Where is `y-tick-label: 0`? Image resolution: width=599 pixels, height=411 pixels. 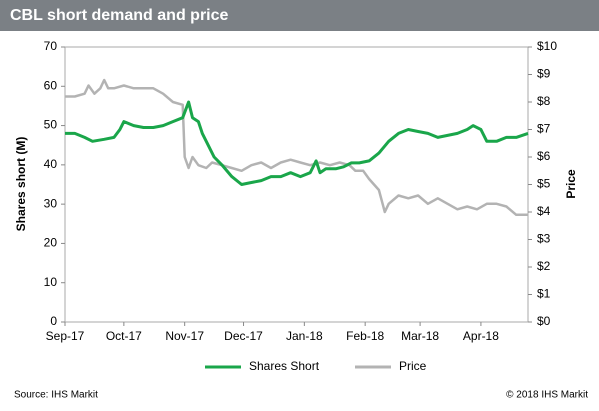 y-tick-label: 0 is located at coordinates (53, 321).